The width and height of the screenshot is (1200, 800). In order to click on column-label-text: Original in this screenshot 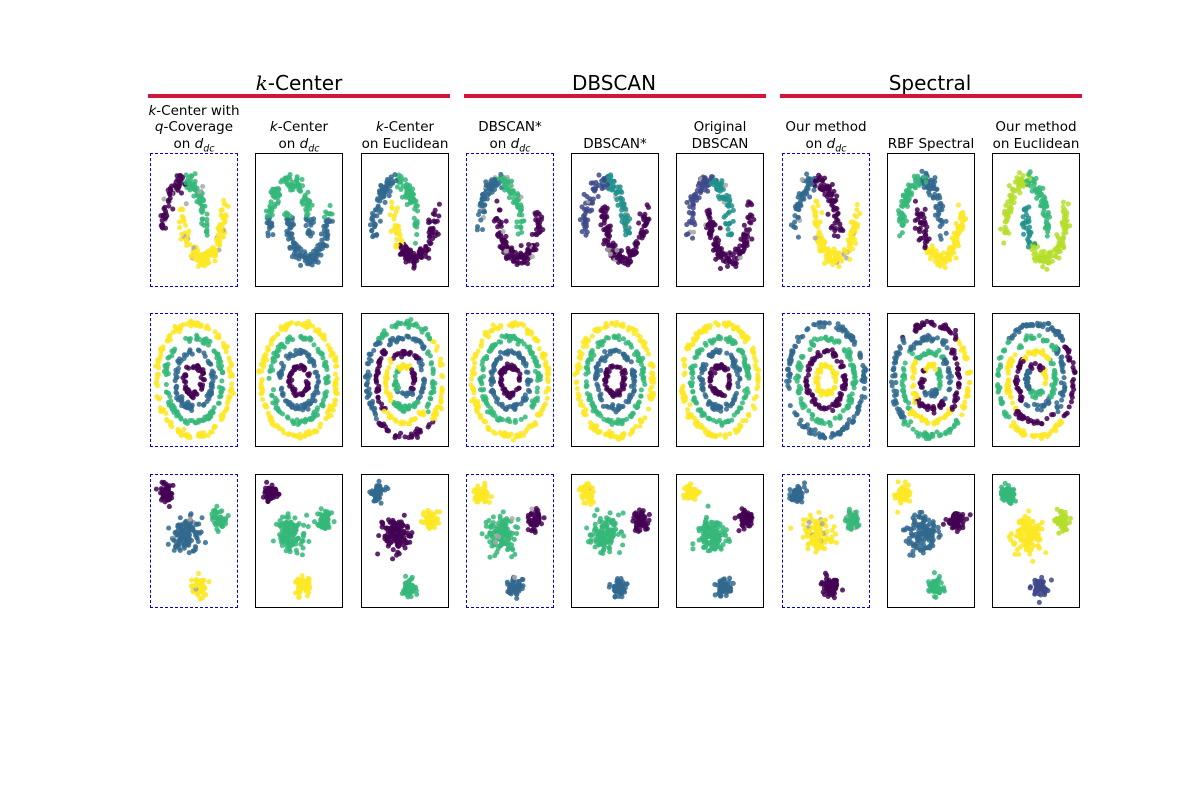, I will do `click(720, 127)`.